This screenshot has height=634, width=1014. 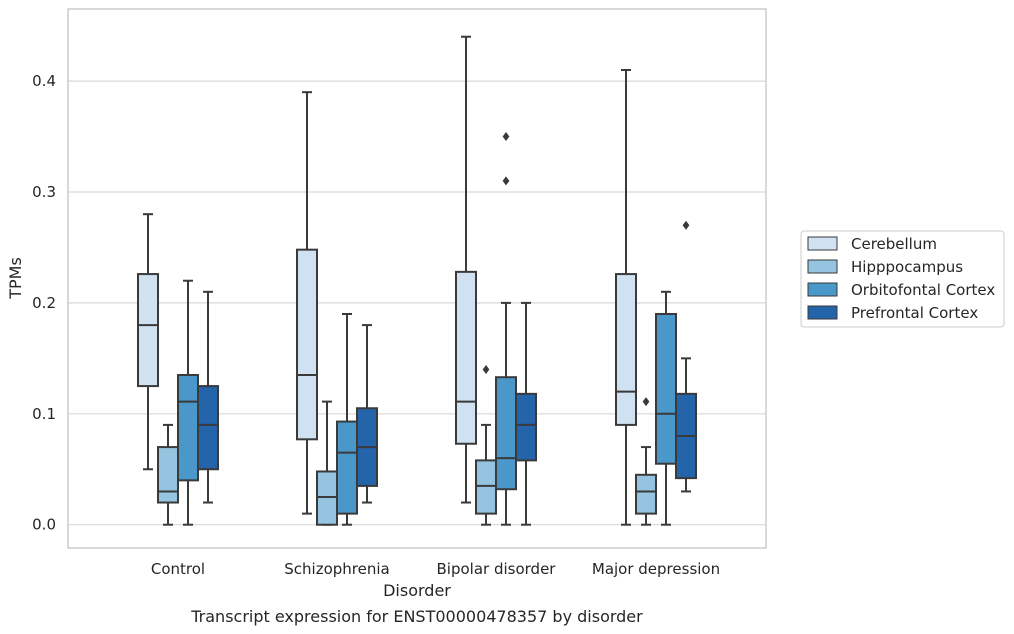 I want to click on legend-item: Prefrontal Cortex, so click(x=892, y=313).